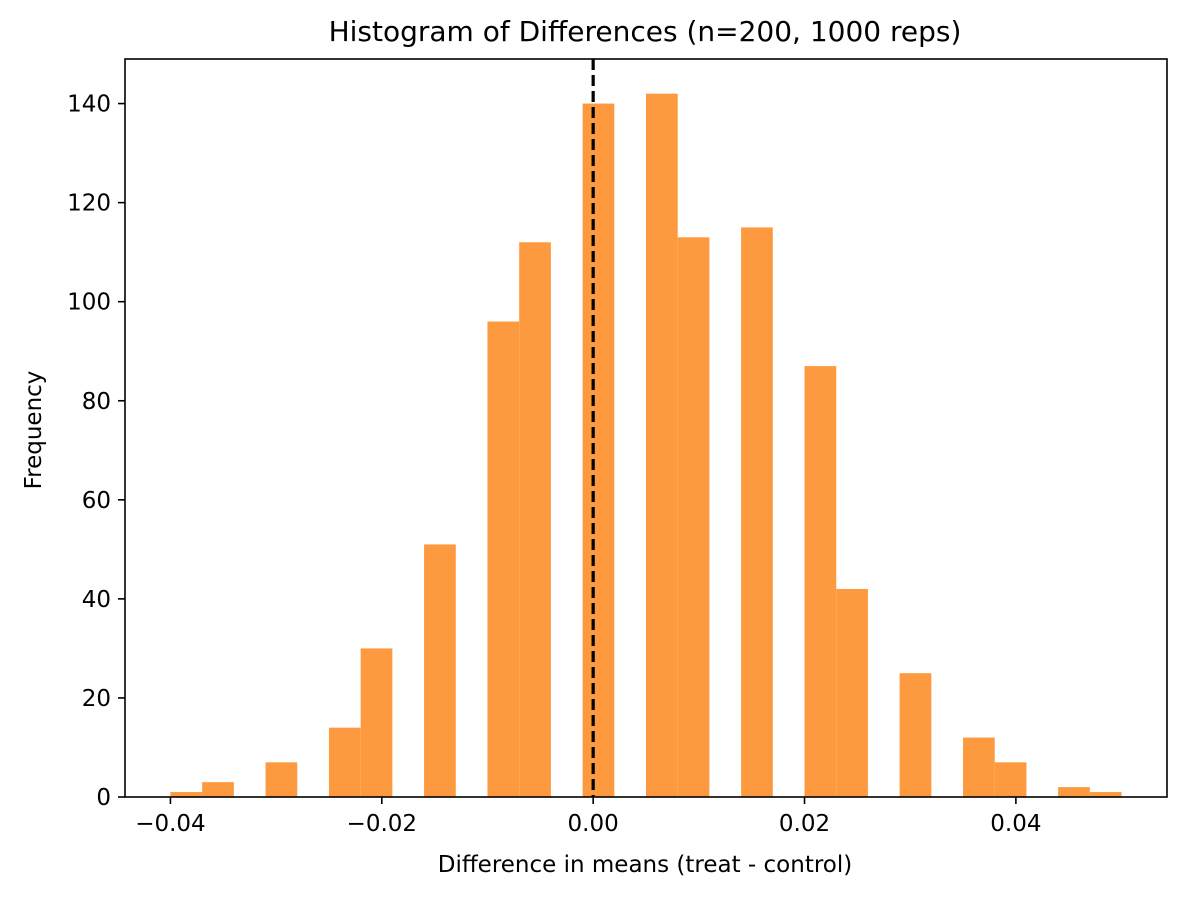  I want to click on x-tick-label: 0.04, so click(1015, 824).